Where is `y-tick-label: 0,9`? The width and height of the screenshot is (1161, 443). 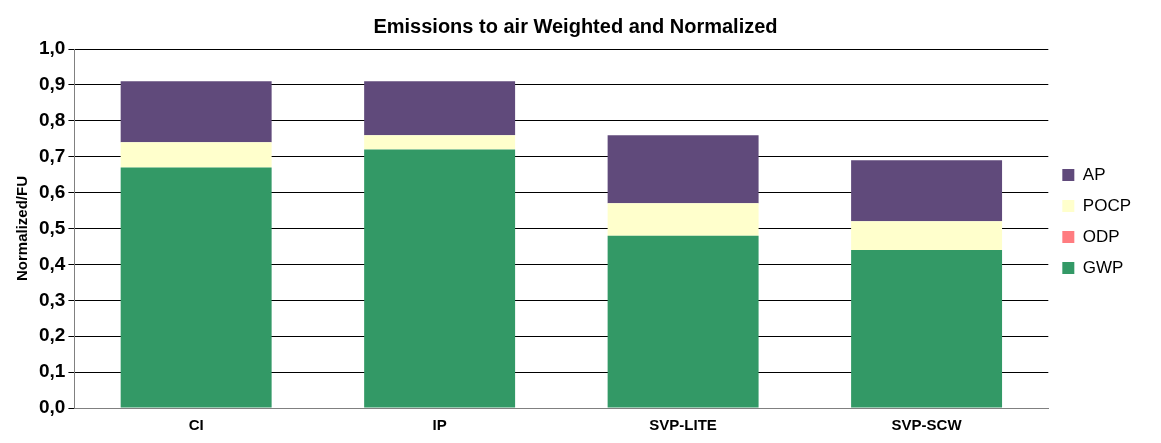 y-tick-label: 0,9 is located at coordinates (52, 84).